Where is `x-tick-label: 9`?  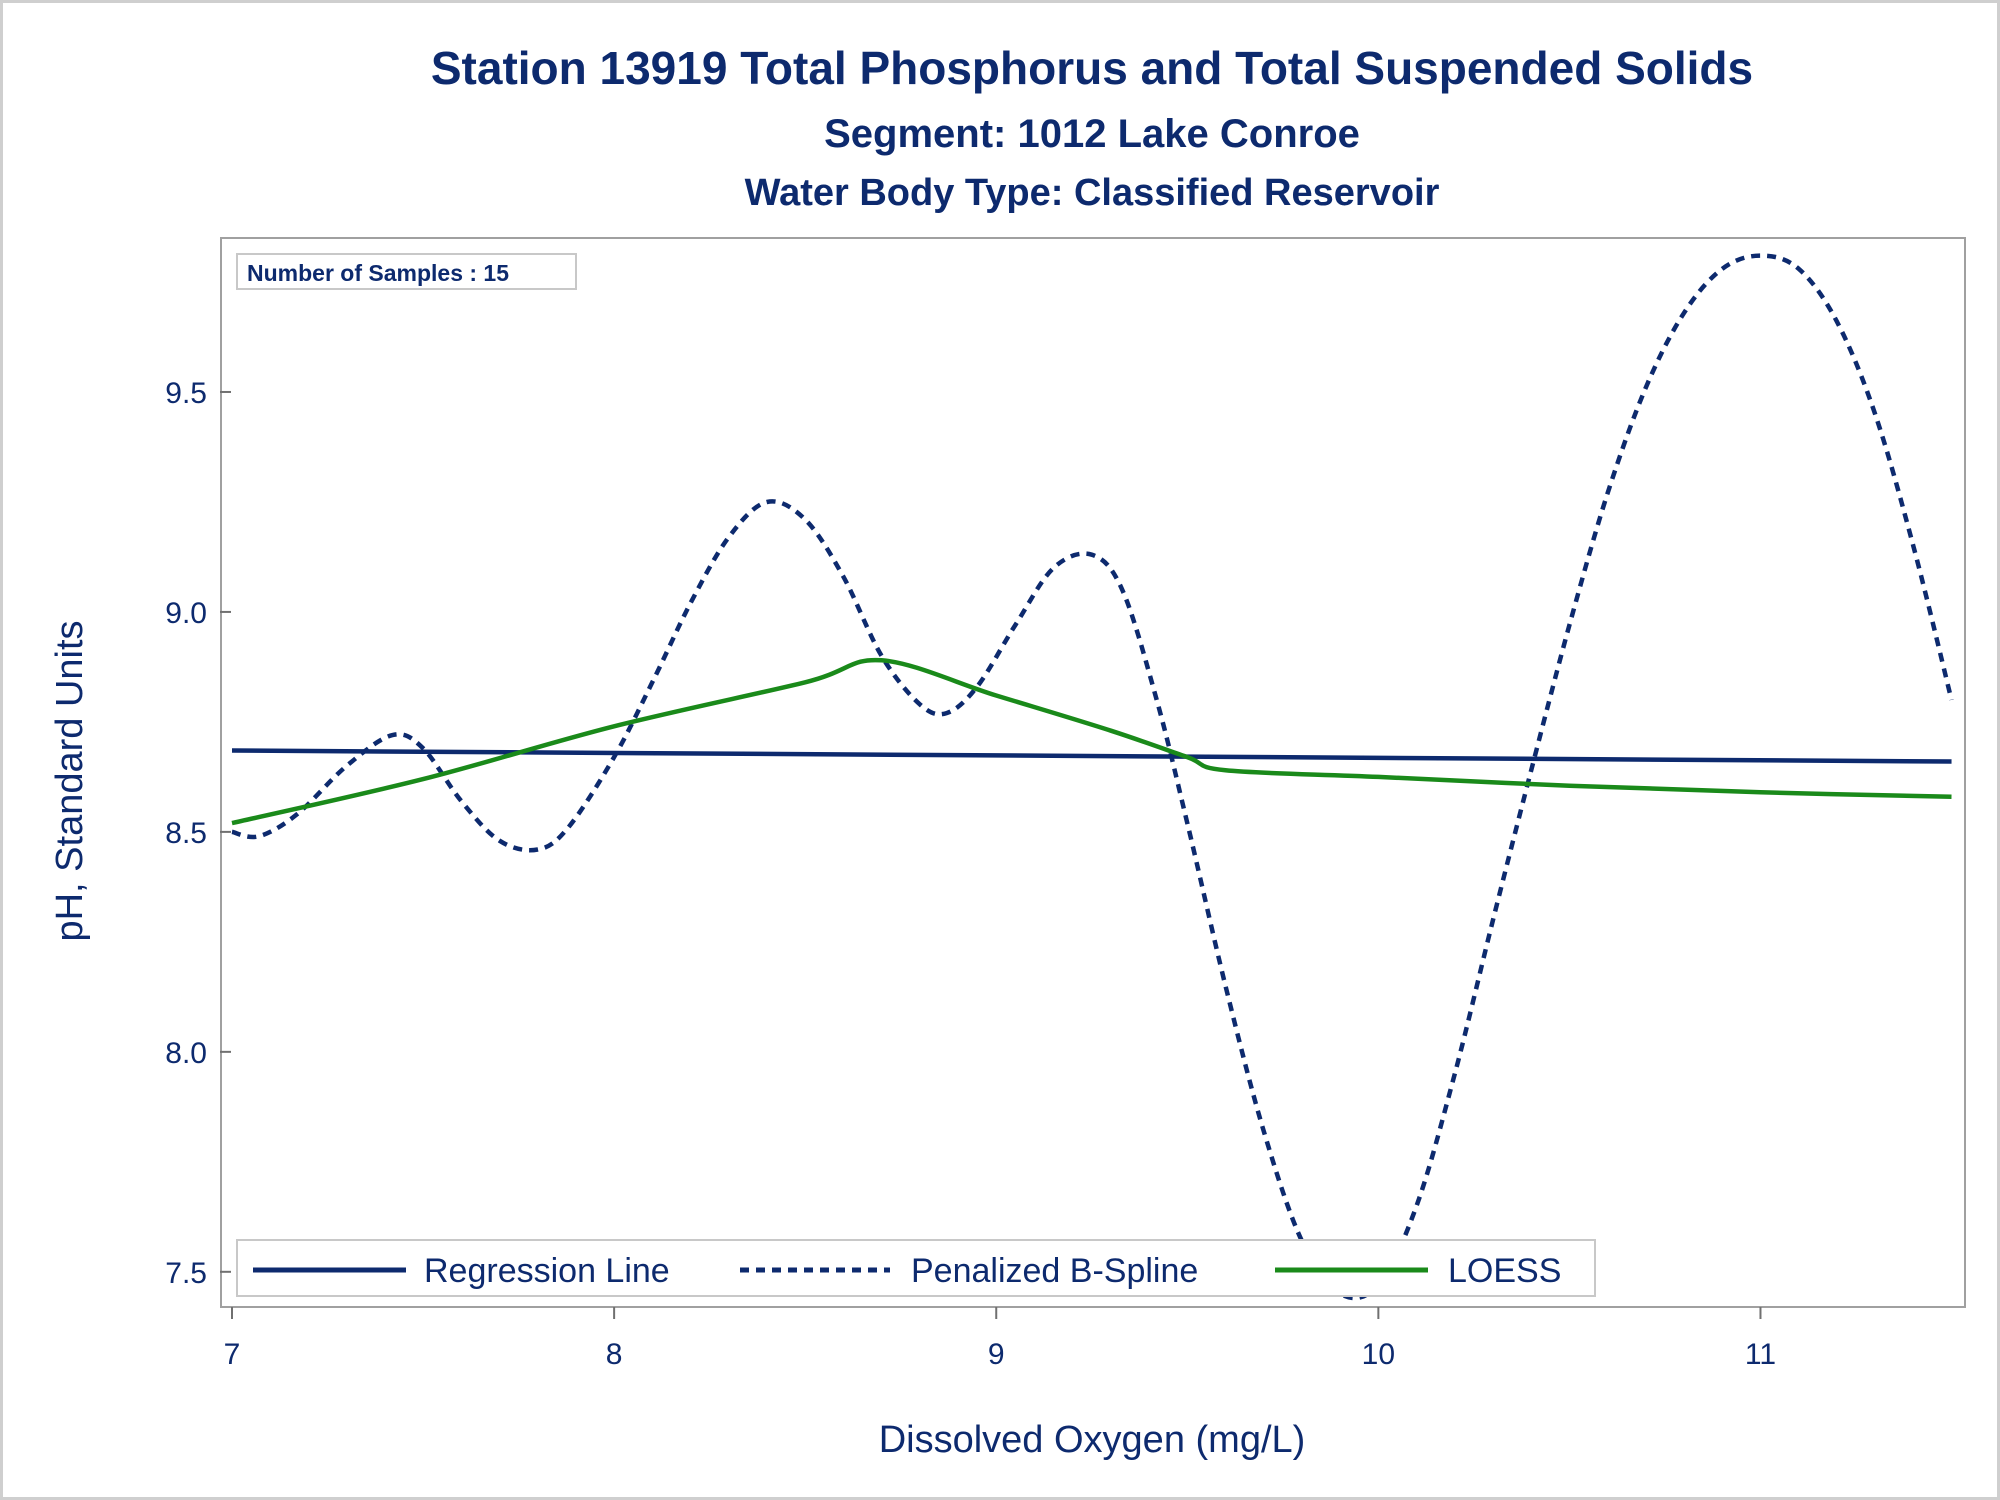
x-tick-label: 9 is located at coordinates (996, 1354).